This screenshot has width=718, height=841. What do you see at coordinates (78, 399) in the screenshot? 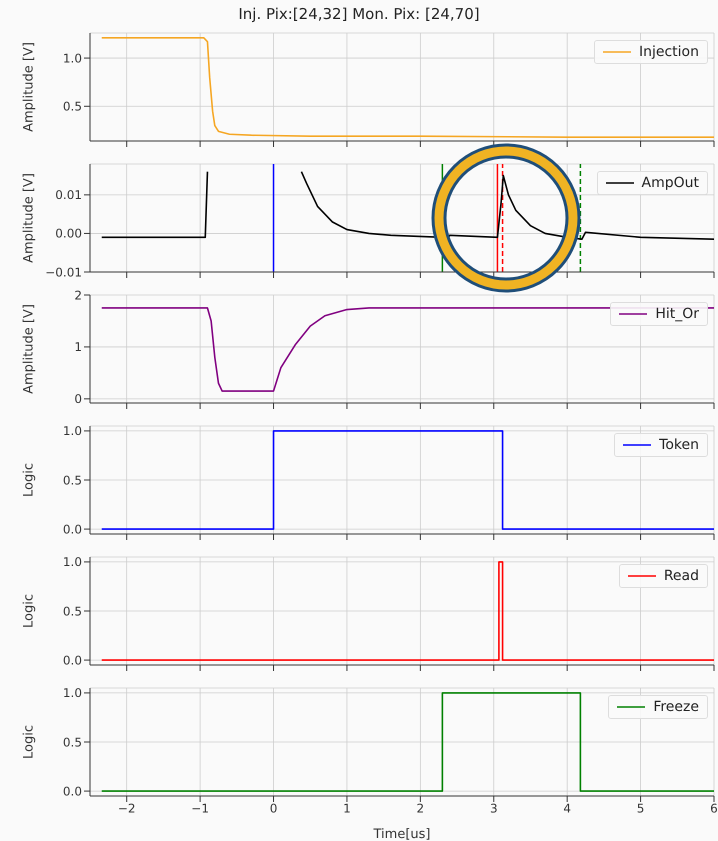
I see `y-tick-label: 0` at bounding box center [78, 399].